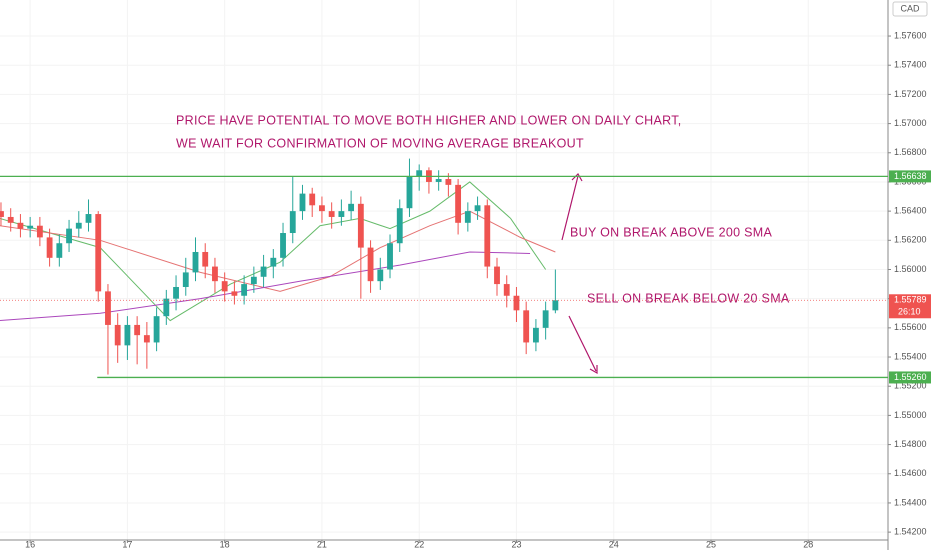  What do you see at coordinates (322, 544) in the screenshot?
I see `x-tick-label: 21` at bounding box center [322, 544].